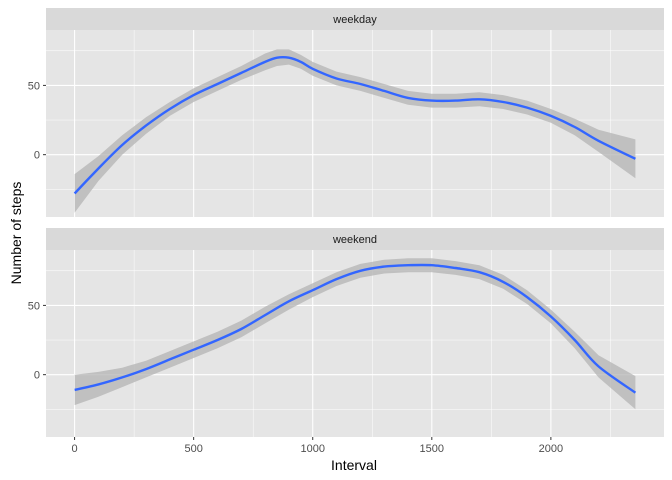 The width and height of the screenshot is (672, 480). Describe the element at coordinates (551, 449) in the screenshot. I see `x-tick-label: 2000` at that location.